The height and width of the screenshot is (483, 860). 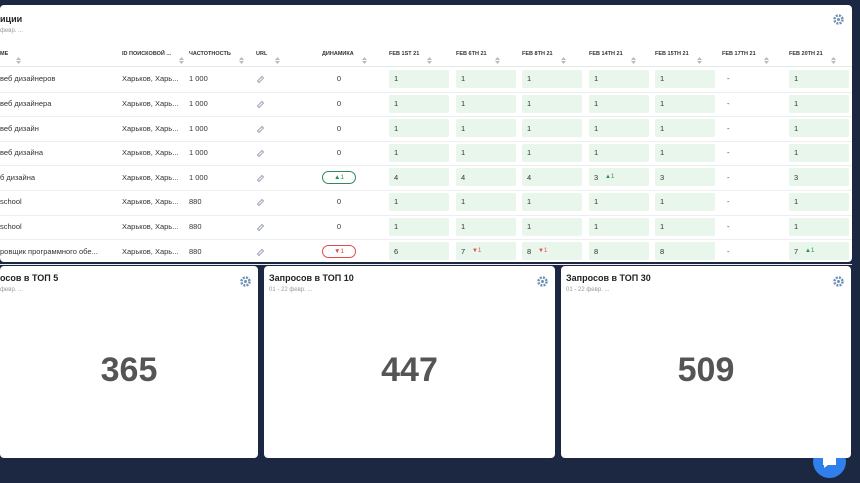 What do you see at coordinates (608, 278) in the screenshot?
I see `widget-title: Запросов в ТОП 30` at bounding box center [608, 278].